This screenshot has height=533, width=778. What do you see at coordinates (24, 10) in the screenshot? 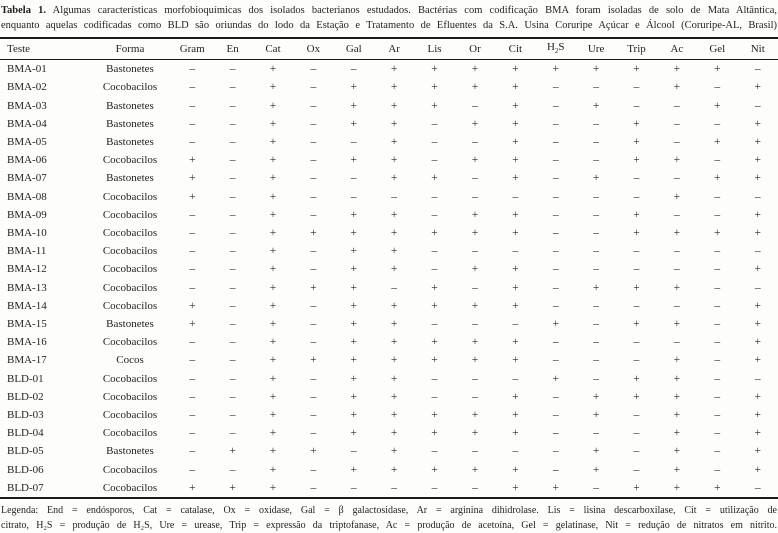
I see `table-number-label: Tabela 1.` at bounding box center [24, 10].